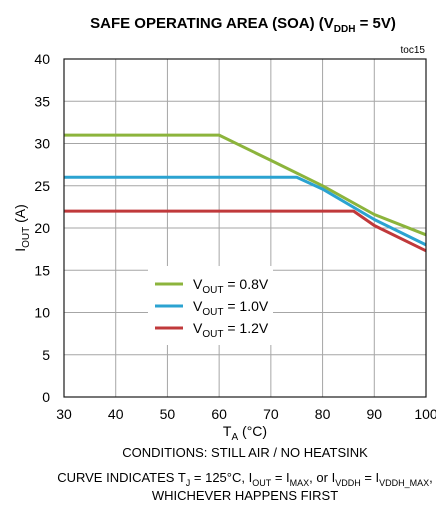  What do you see at coordinates (219, 414) in the screenshot?
I see `x-tick-label: 60` at bounding box center [219, 414].